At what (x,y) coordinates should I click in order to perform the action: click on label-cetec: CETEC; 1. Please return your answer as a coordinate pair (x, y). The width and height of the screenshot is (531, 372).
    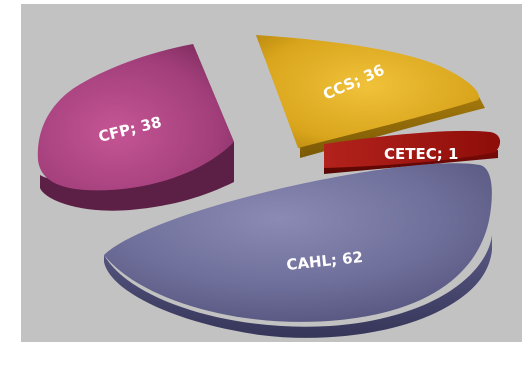
    Looking at the image, I should click on (421, 154).